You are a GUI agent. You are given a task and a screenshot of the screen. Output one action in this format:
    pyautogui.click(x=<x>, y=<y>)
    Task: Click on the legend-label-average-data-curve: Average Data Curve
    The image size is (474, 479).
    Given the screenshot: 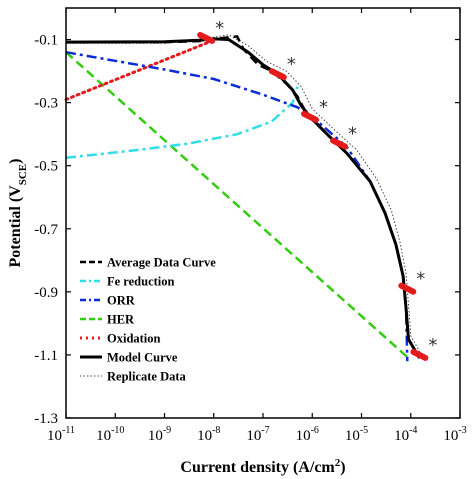 What is the action you would take?
    pyautogui.click(x=161, y=263)
    